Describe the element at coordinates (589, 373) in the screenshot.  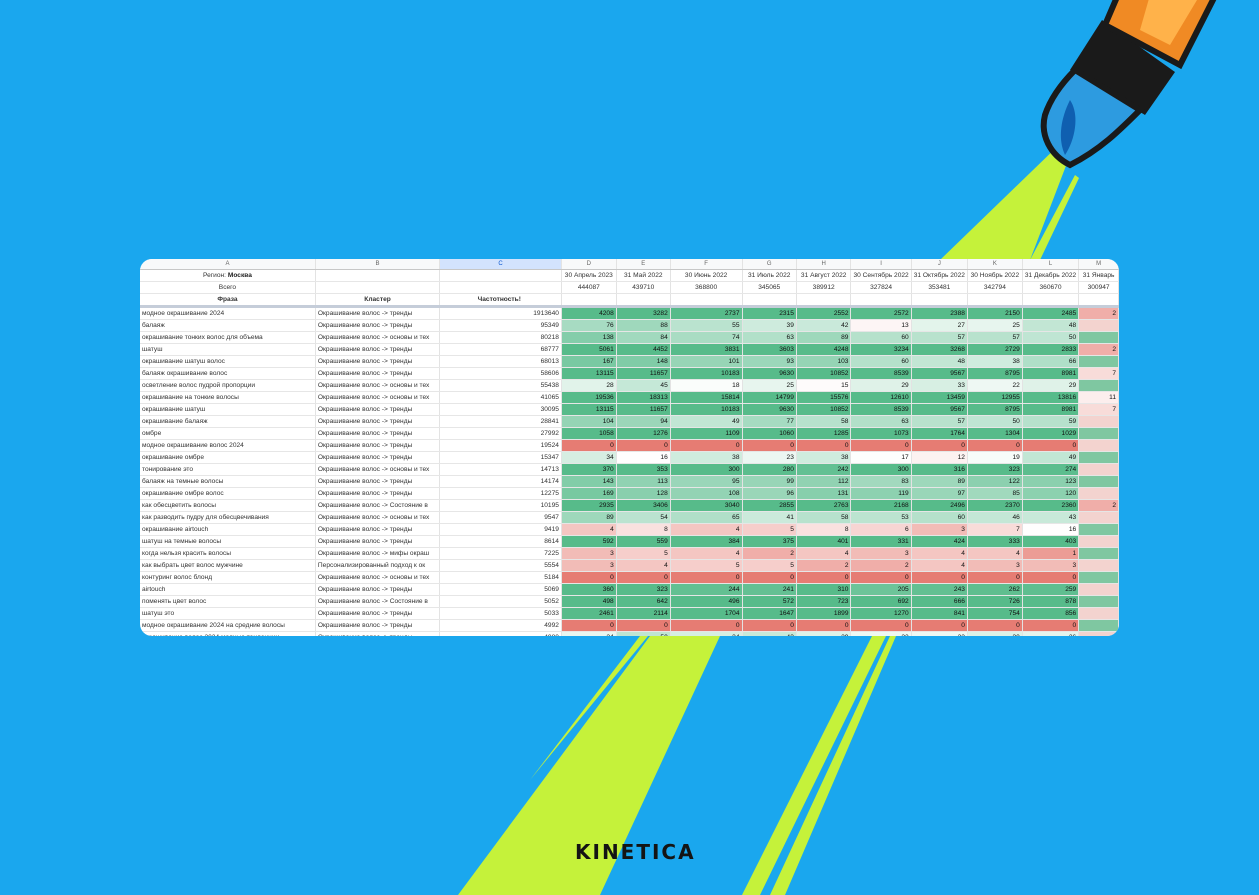
I see `month-value-cell: 13115` at that location.